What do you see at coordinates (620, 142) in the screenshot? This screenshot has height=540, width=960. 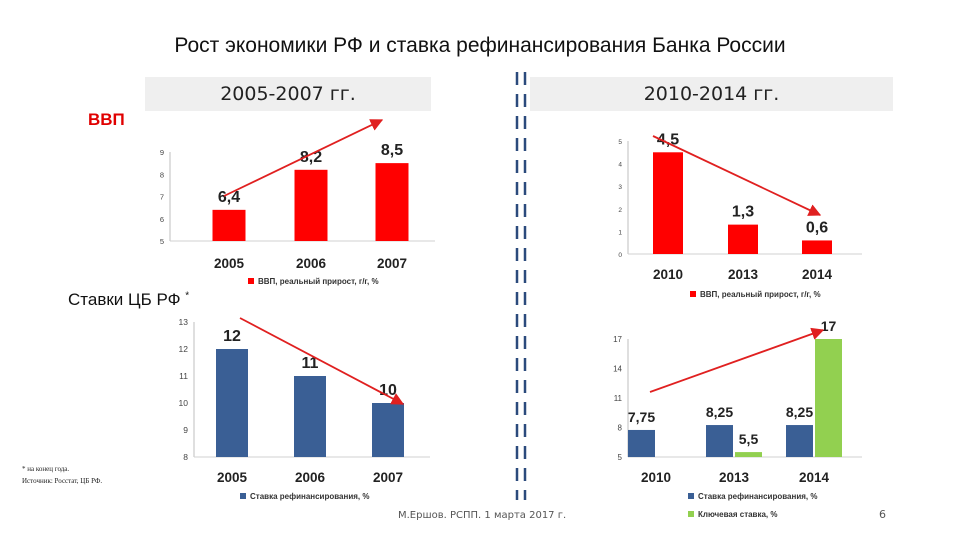 I see `gdp-2010-2014-ytick-label: 5` at bounding box center [620, 142].